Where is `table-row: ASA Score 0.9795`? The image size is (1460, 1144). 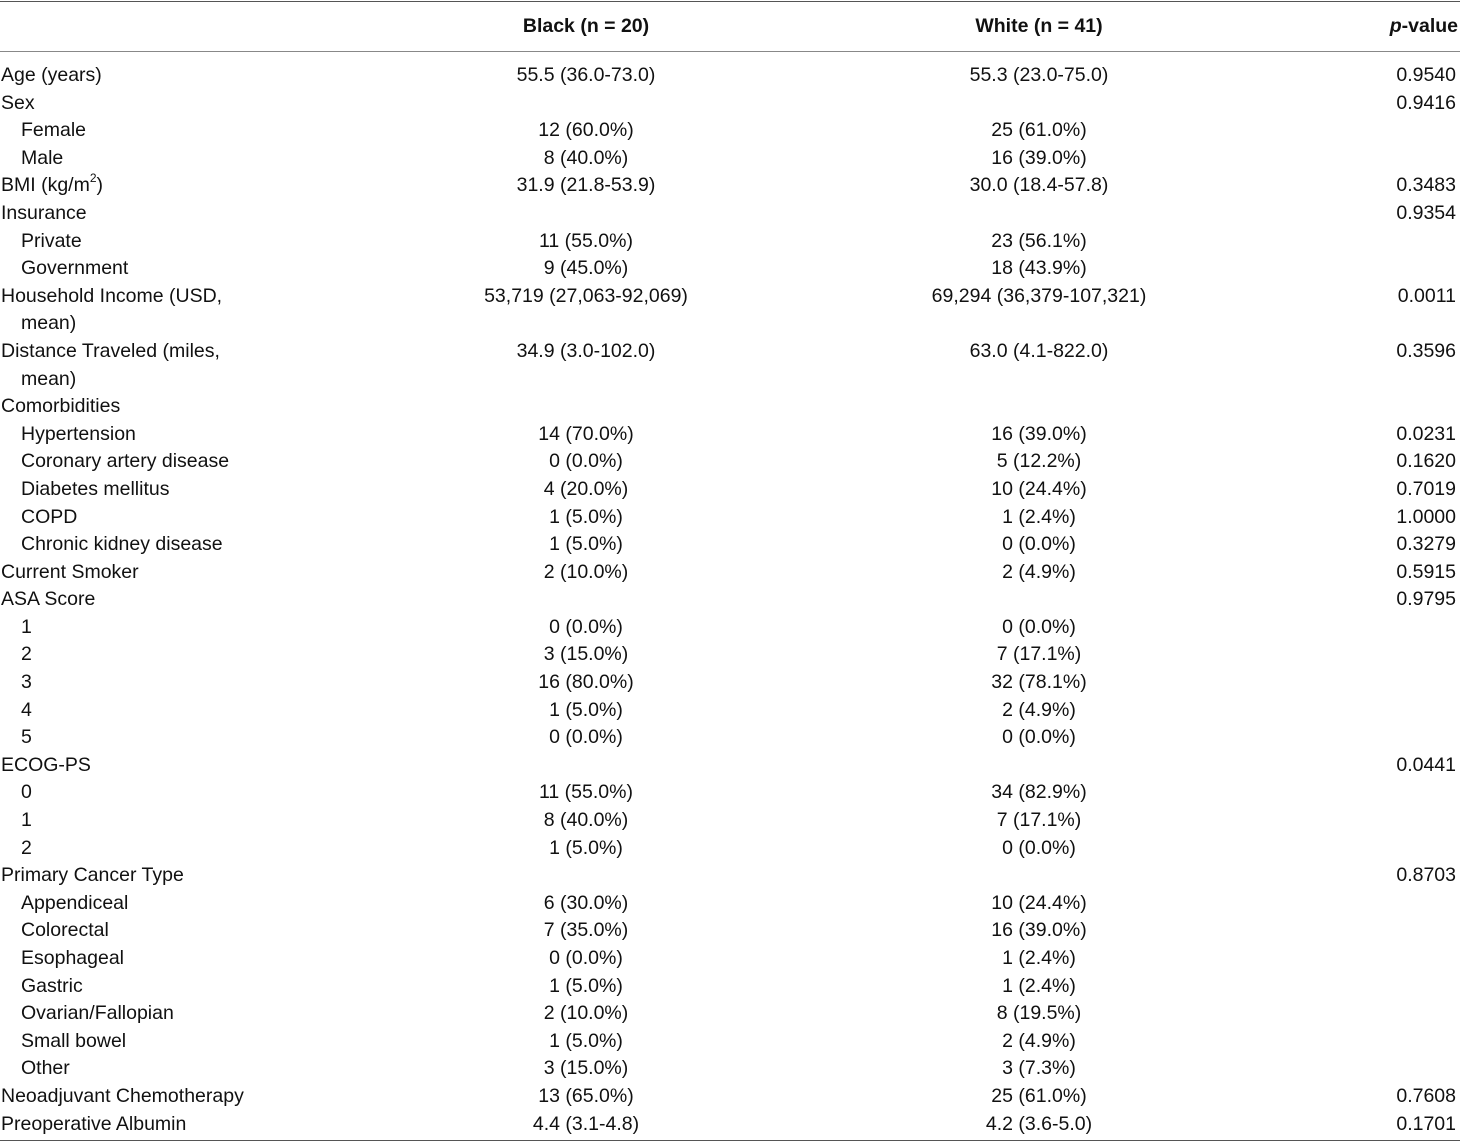
table-row: ASA Score 0.9795 is located at coordinates (730, 600).